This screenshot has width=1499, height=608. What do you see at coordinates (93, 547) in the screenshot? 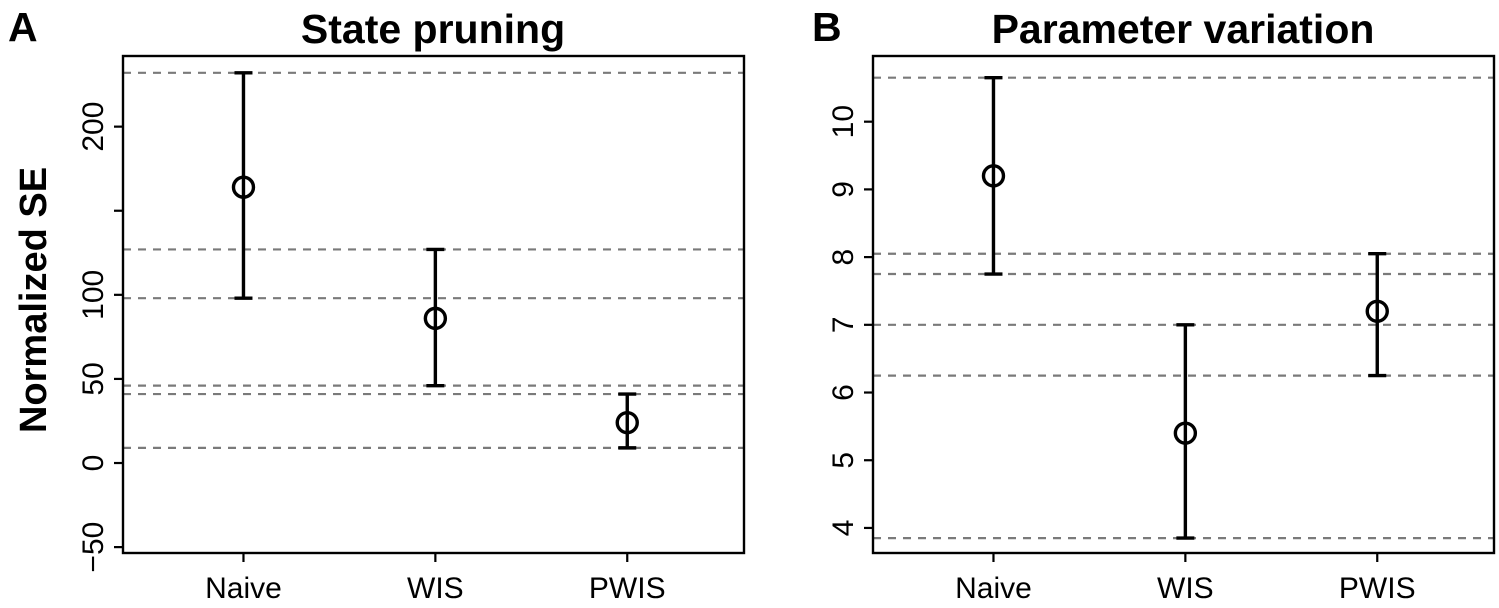
I see `y-tick-label: −50` at bounding box center [93, 547].